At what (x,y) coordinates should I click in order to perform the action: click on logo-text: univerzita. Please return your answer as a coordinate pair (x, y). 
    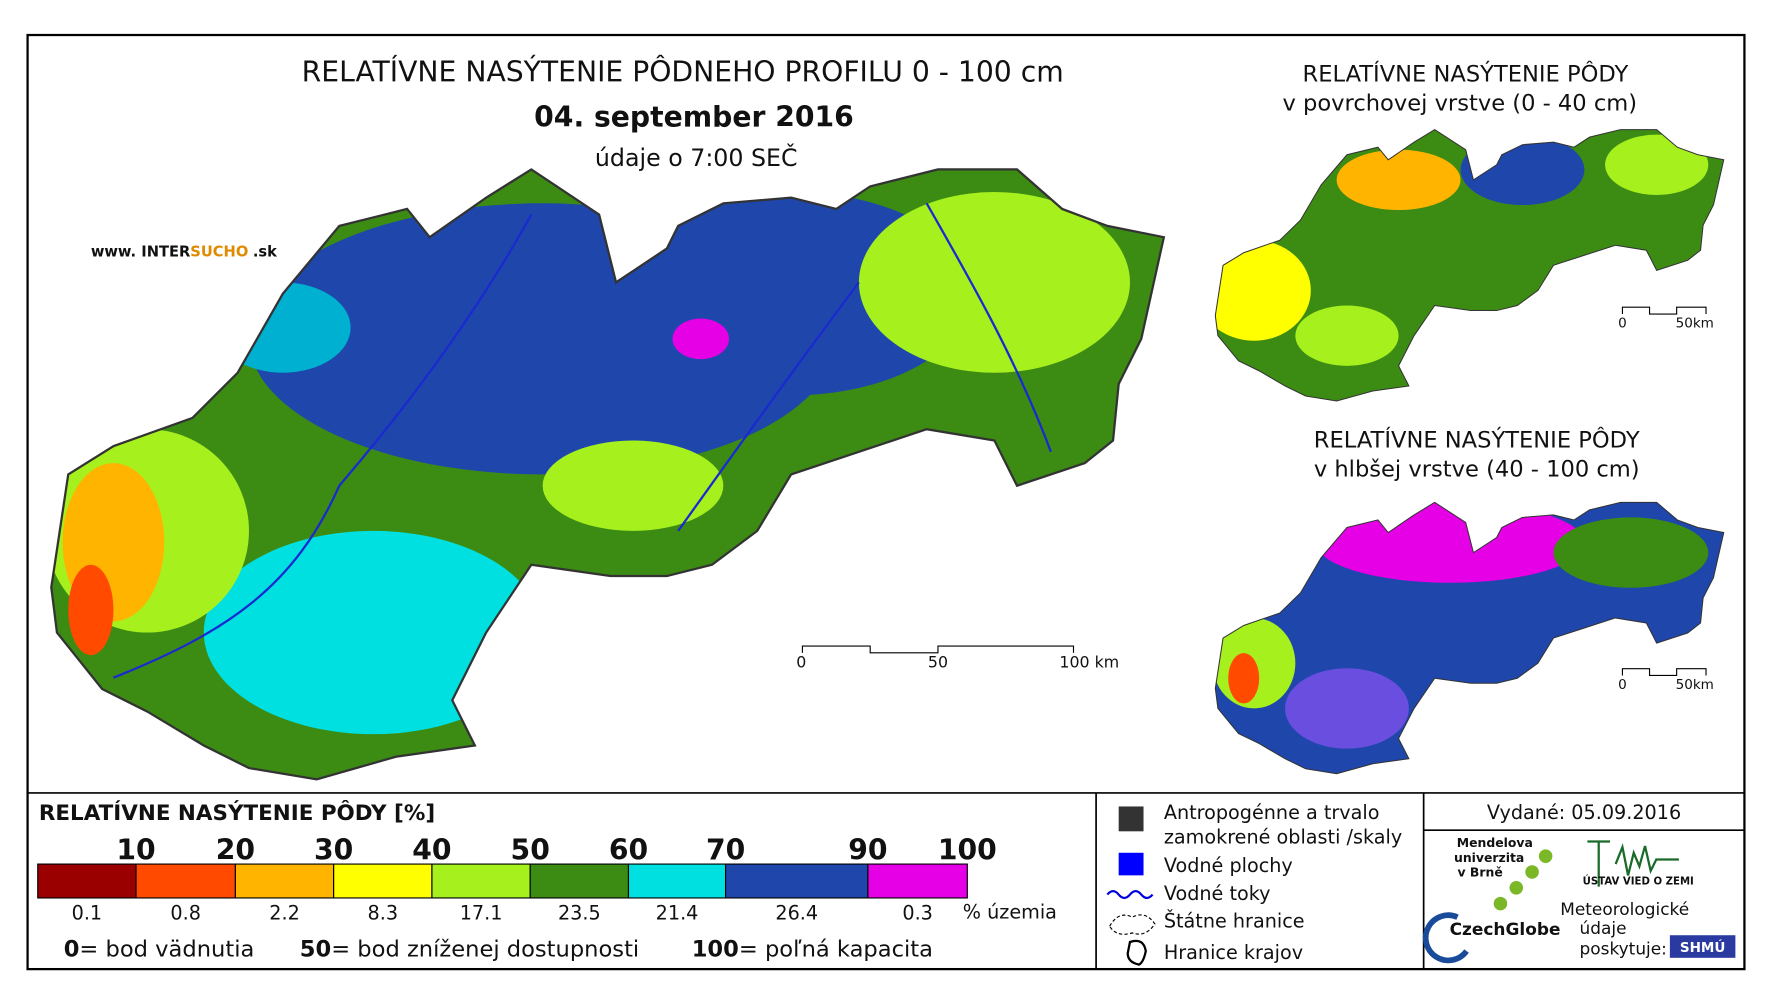
    Looking at the image, I should click on (1489, 857).